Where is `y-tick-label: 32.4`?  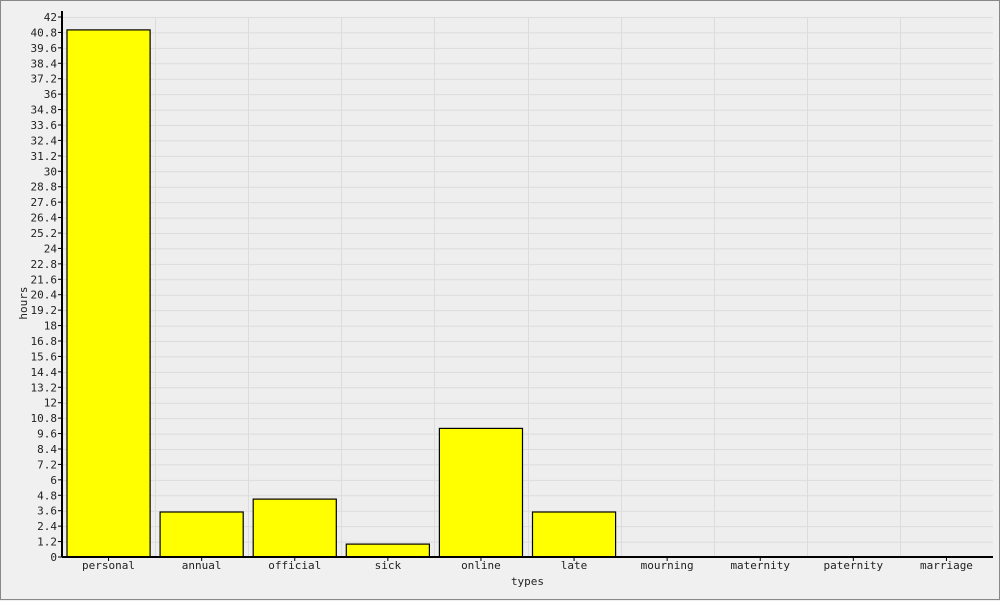 y-tick-label: 32.4 is located at coordinates (44, 140).